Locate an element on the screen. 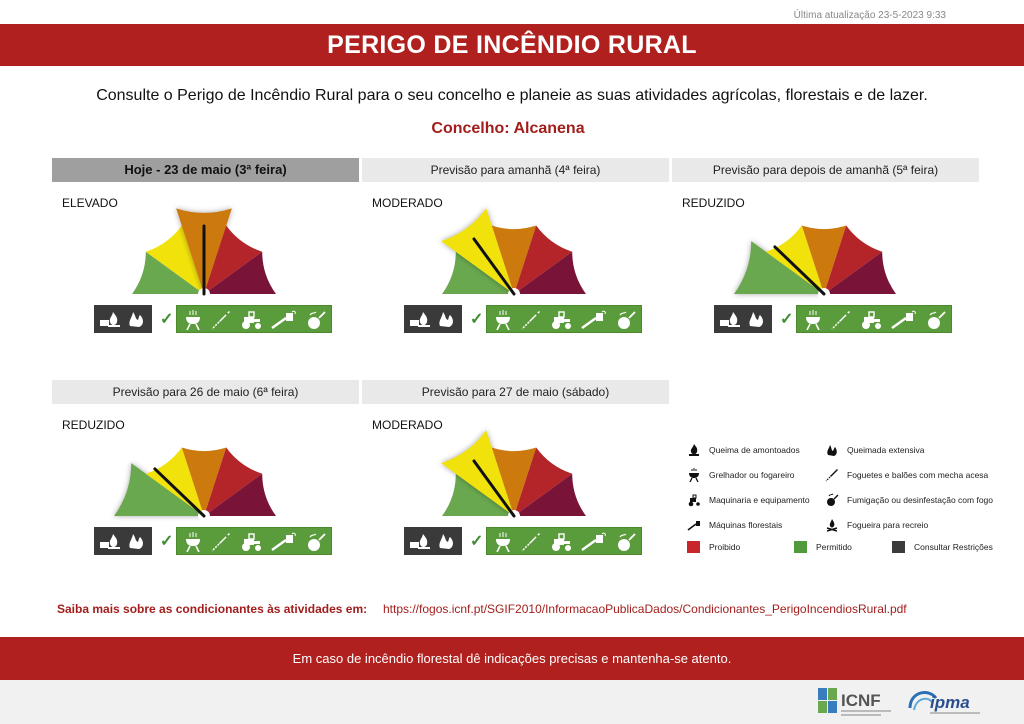 Image resolution: width=1024 pixels, height=724 pixels. panel-header: Previsão para 26 de maio (6ª feira) is located at coordinates (205, 392).